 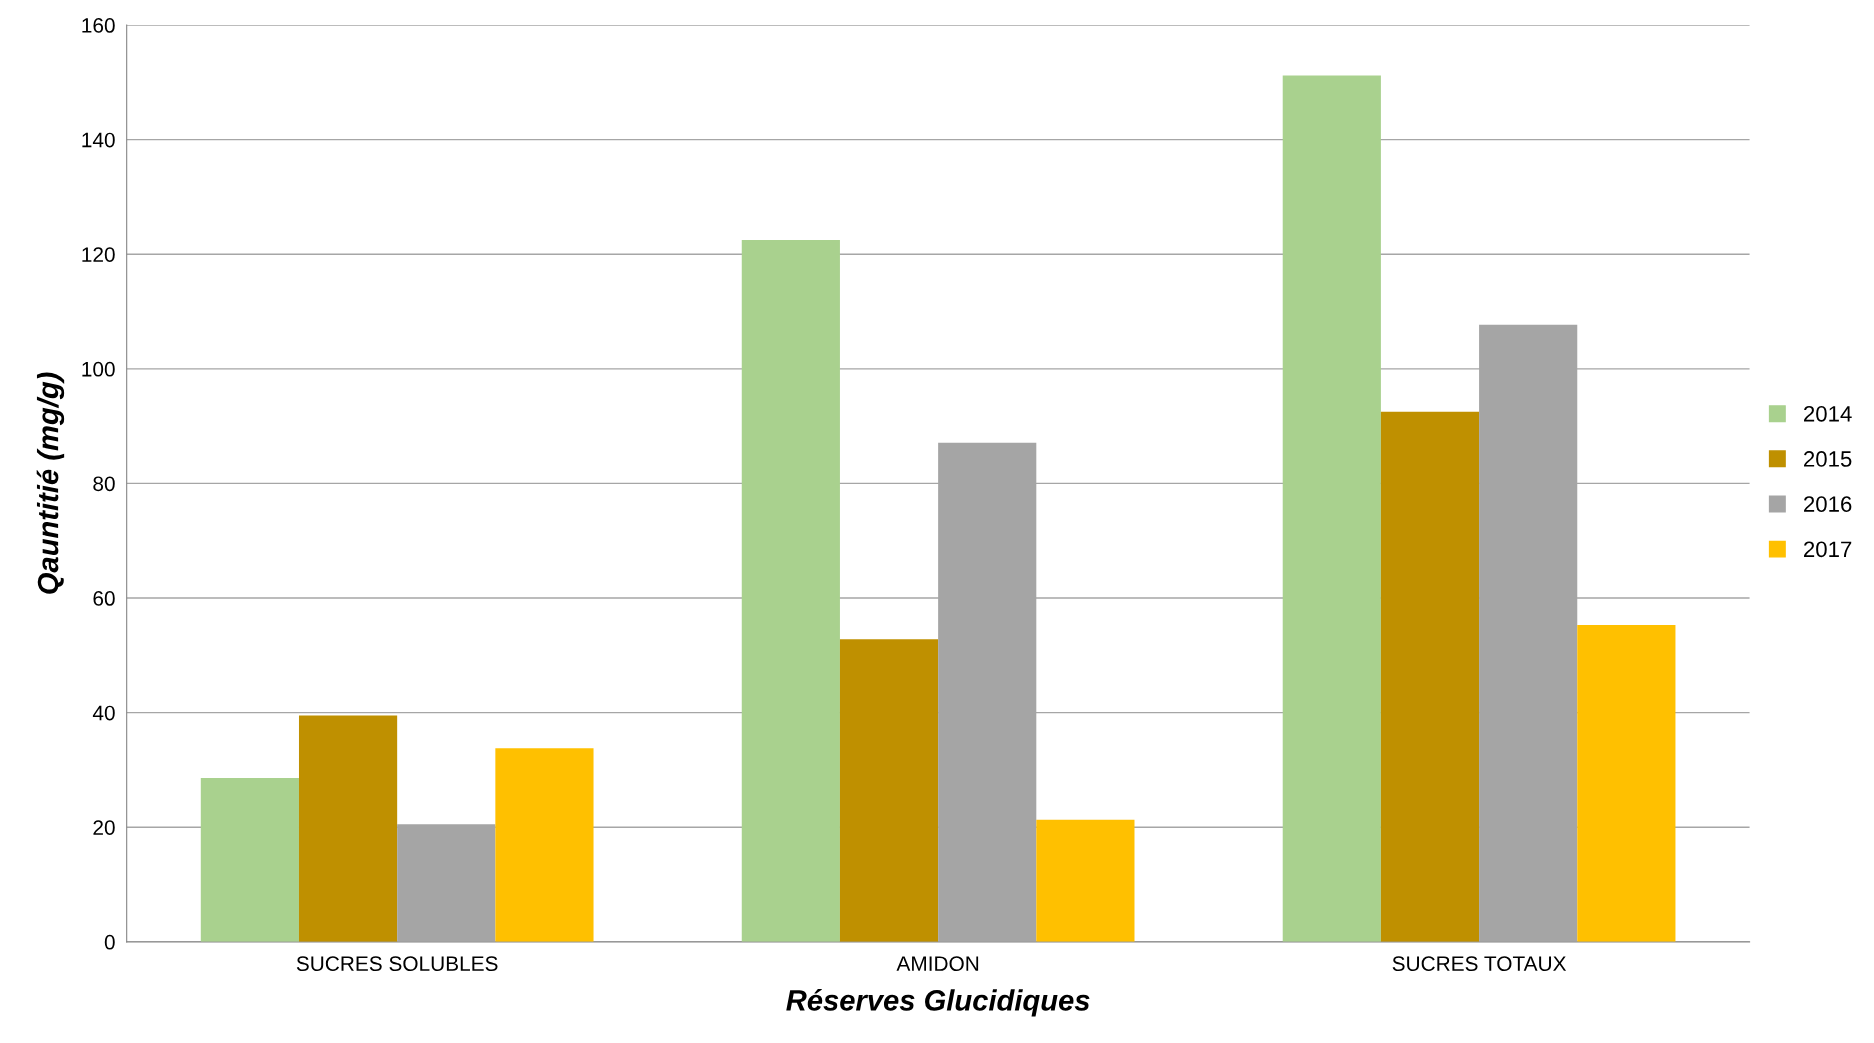 What do you see at coordinates (103, 713) in the screenshot?
I see `y-tick-label: 40` at bounding box center [103, 713].